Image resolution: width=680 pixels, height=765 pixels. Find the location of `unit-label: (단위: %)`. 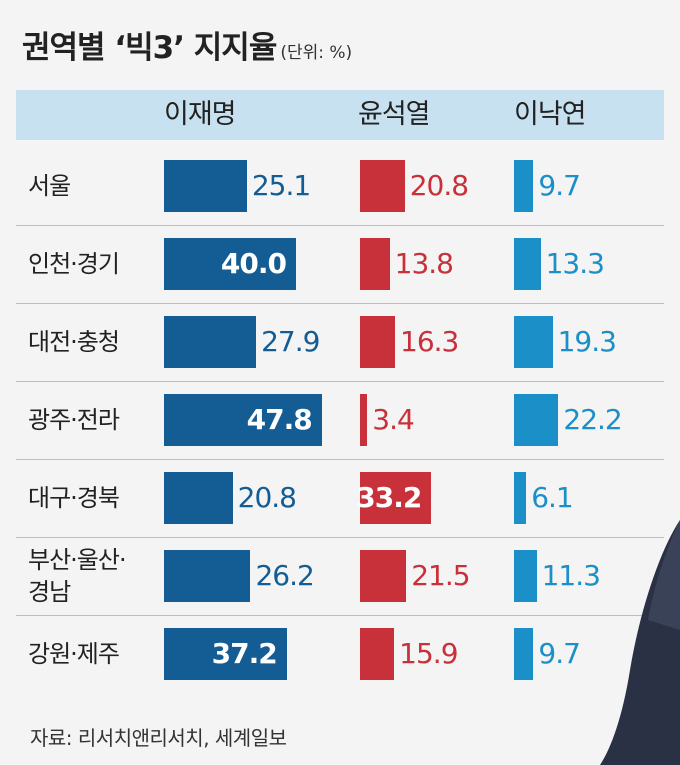

unit-label: (단위: %) is located at coordinates (316, 53).